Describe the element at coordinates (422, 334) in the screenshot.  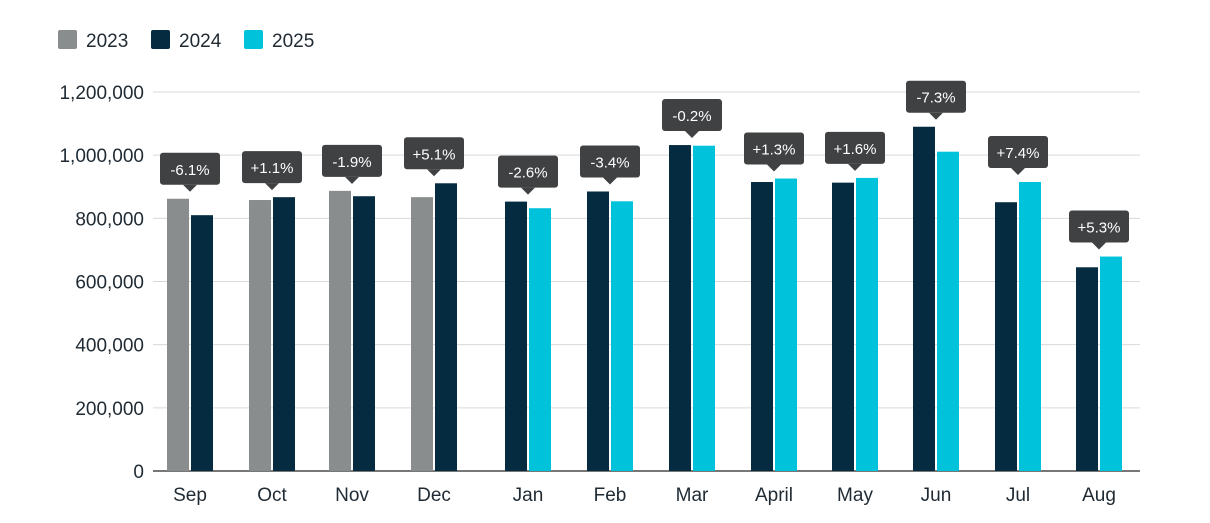
I see `bar-2023-dec` at that location.